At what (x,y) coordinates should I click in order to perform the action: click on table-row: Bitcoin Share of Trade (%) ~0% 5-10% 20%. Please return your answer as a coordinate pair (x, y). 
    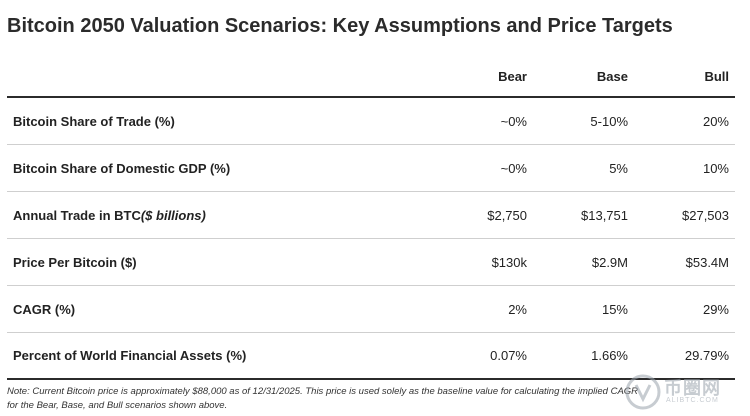
    Looking at the image, I should click on (371, 121).